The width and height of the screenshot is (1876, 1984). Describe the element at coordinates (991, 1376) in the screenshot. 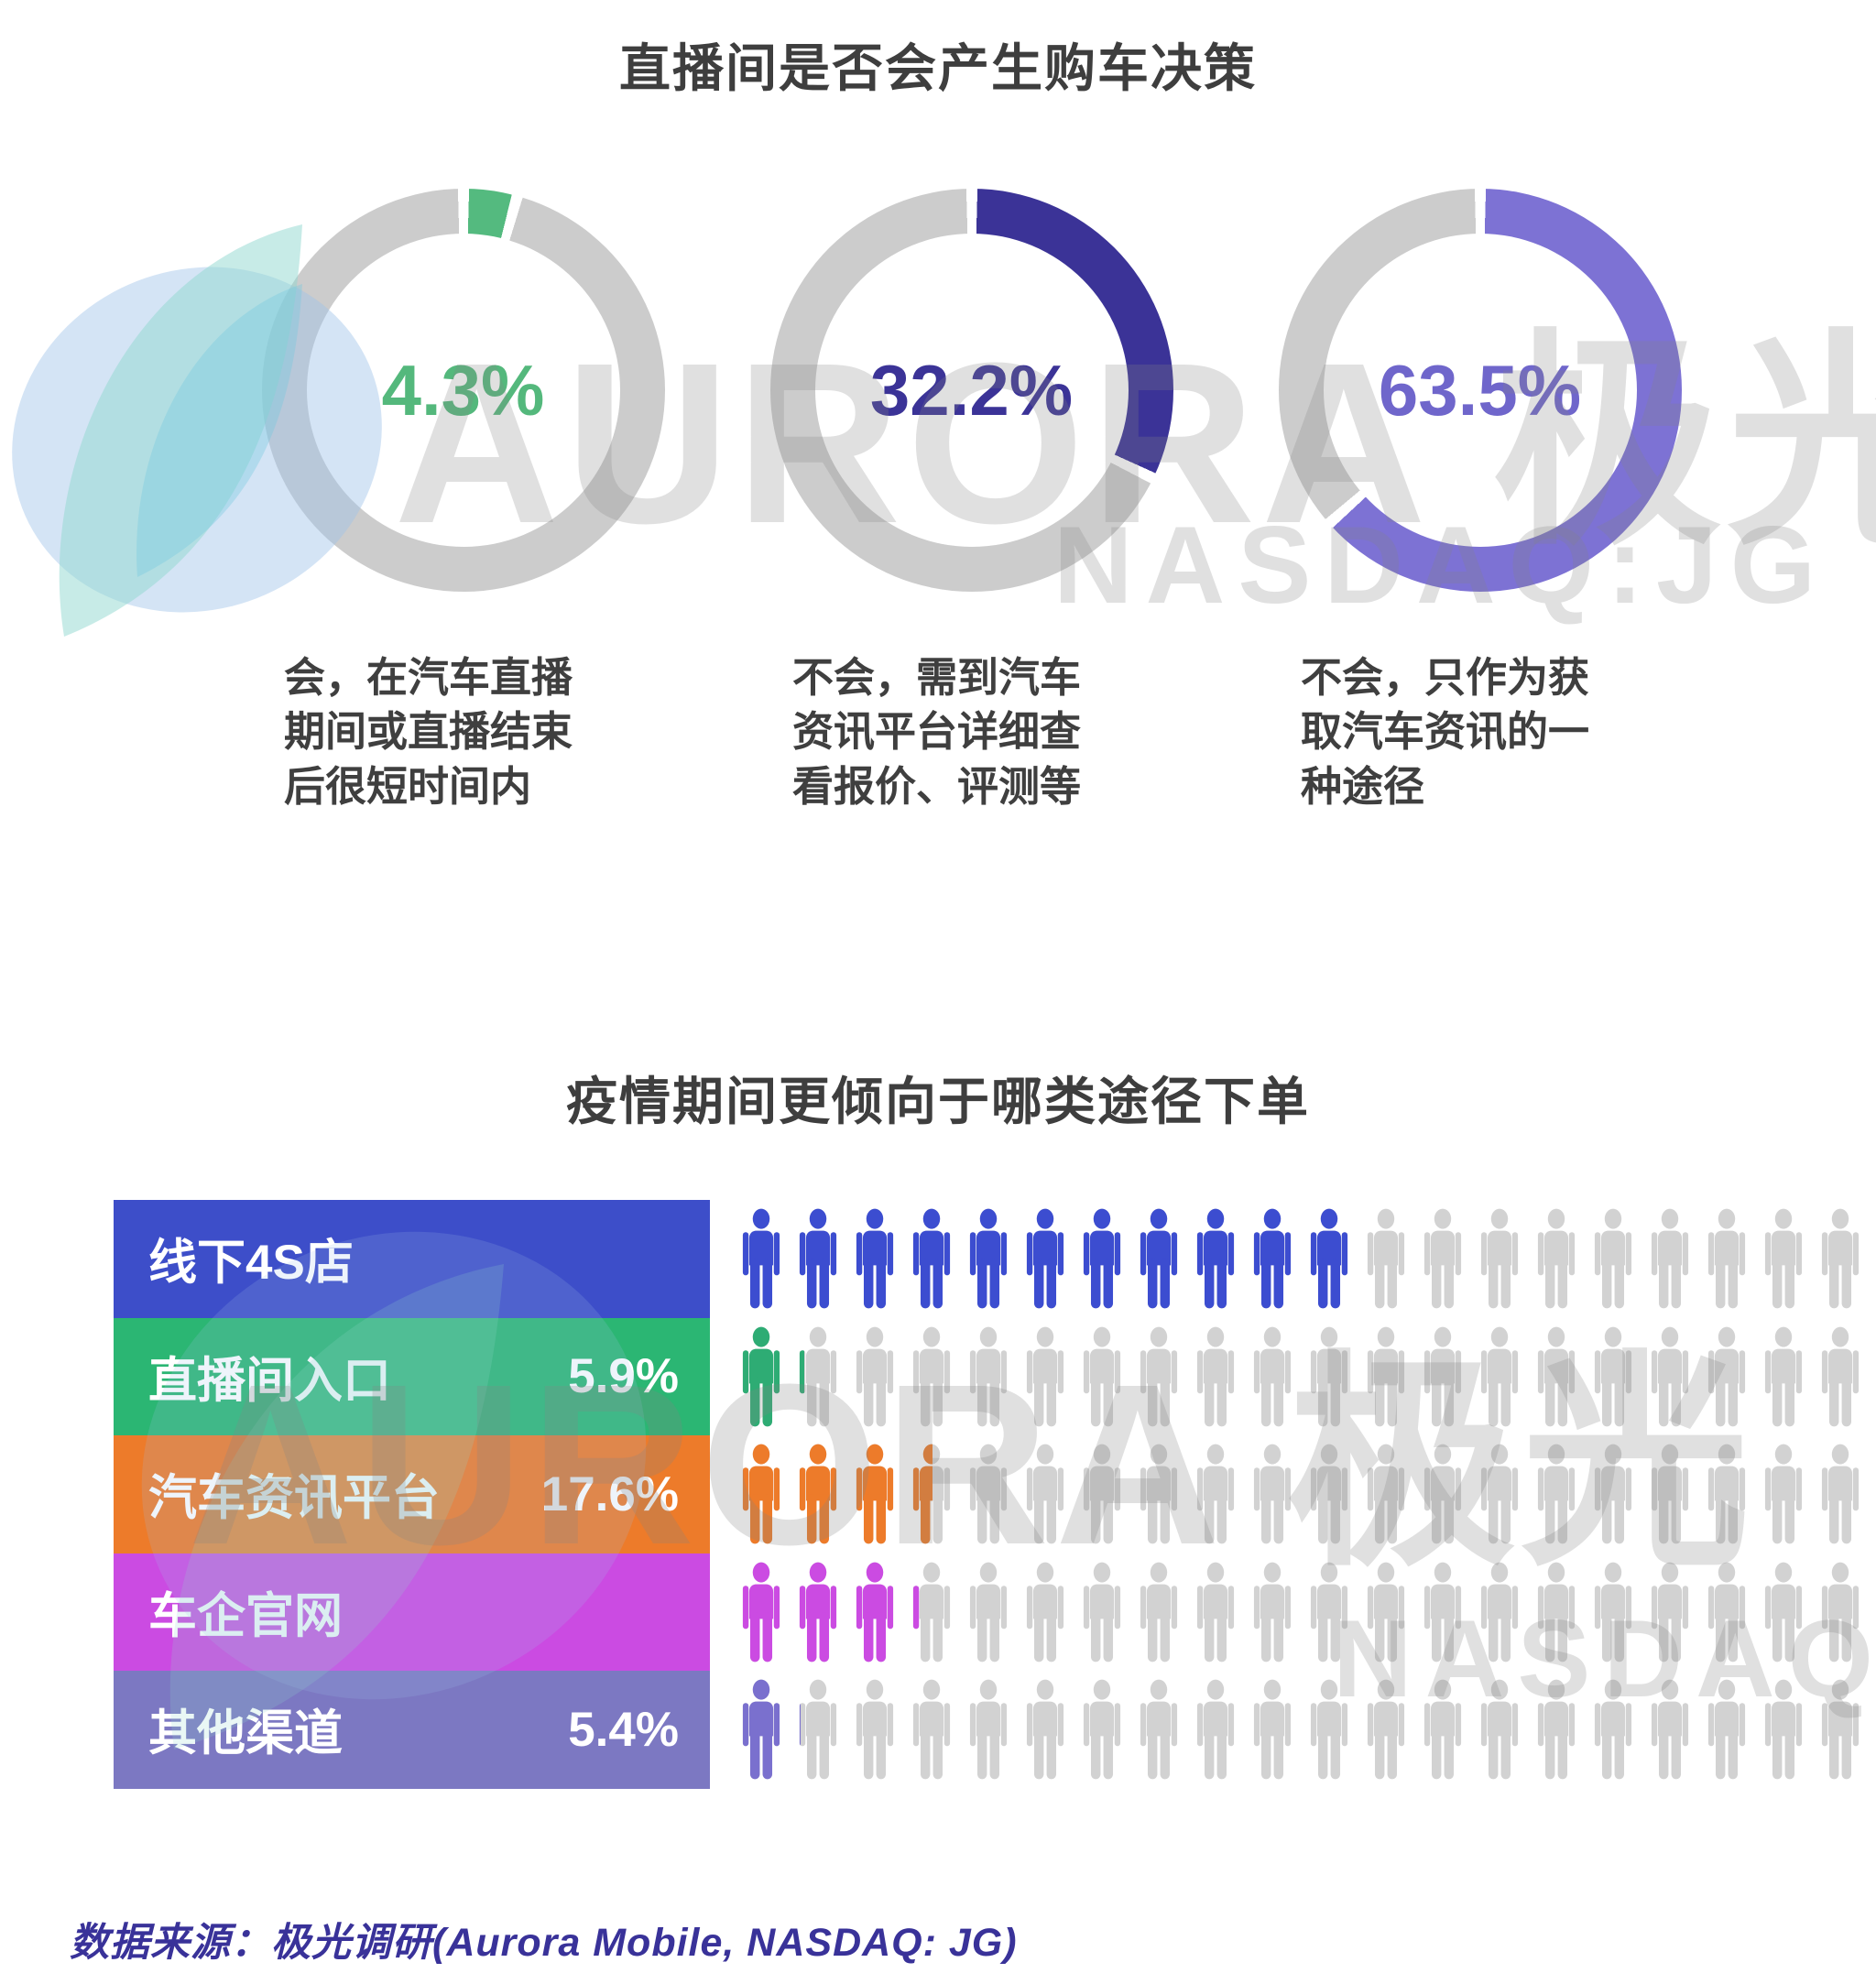

I see `pictogram-row-2: 直播间入口 5.9%` at that location.